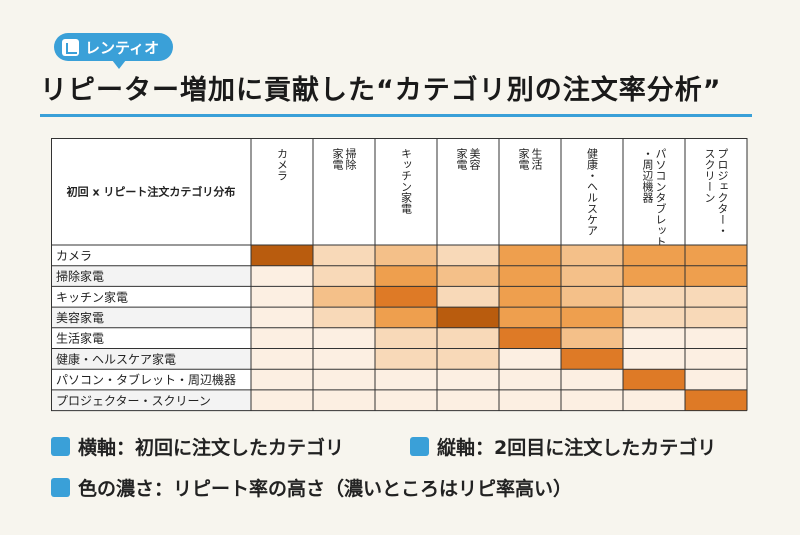 The width and height of the screenshot is (800, 535). Describe the element at coordinates (474, 159) in the screenshot. I see `column-header-4: 美容` at that location.